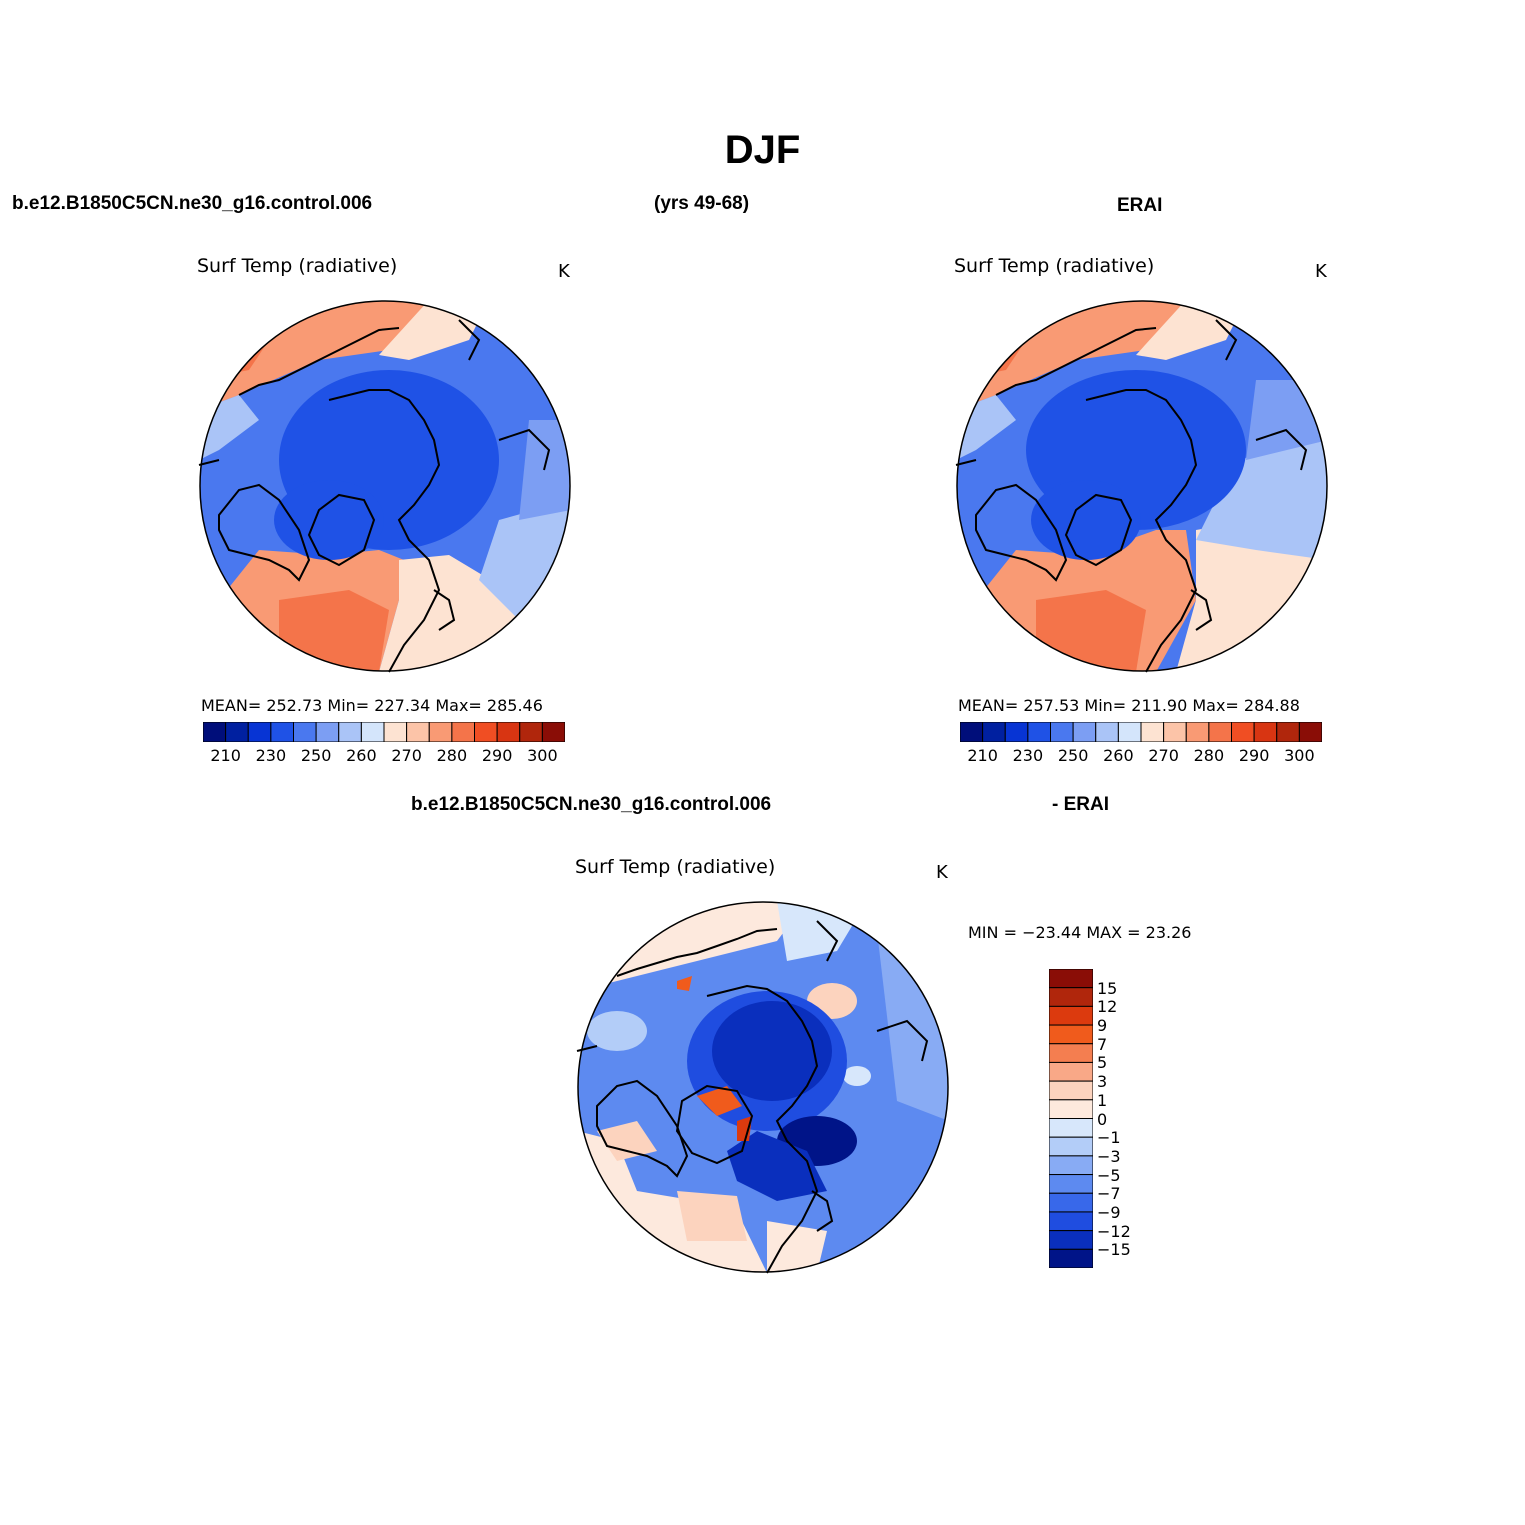  I want to click on diff-polar-map, so click(762, 1087).